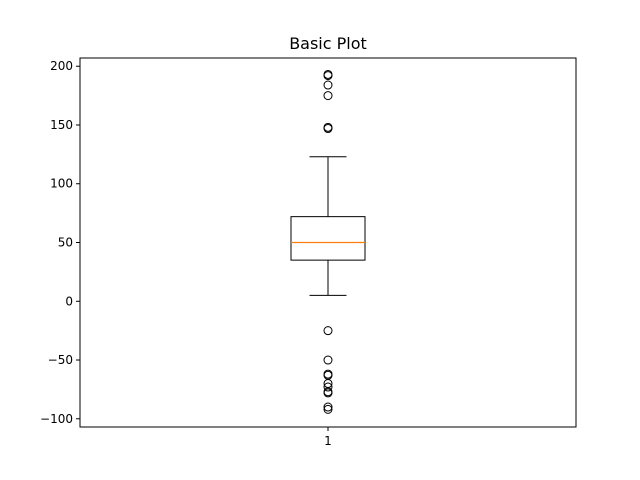 The width and height of the screenshot is (640, 480). I want to click on y-axis: −100 −50 0 50 100 150 200, so click(60, 242).